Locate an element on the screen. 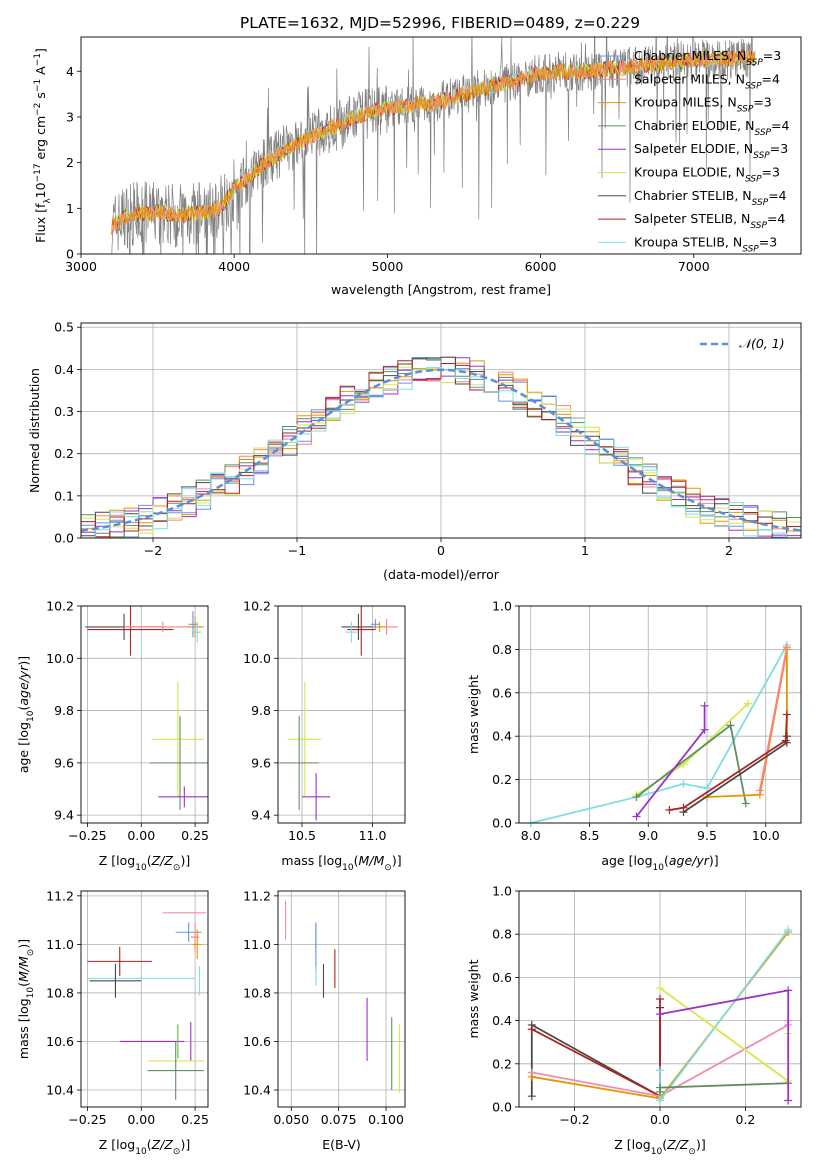  data-spectrum-line is located at coordinates (433, 145).